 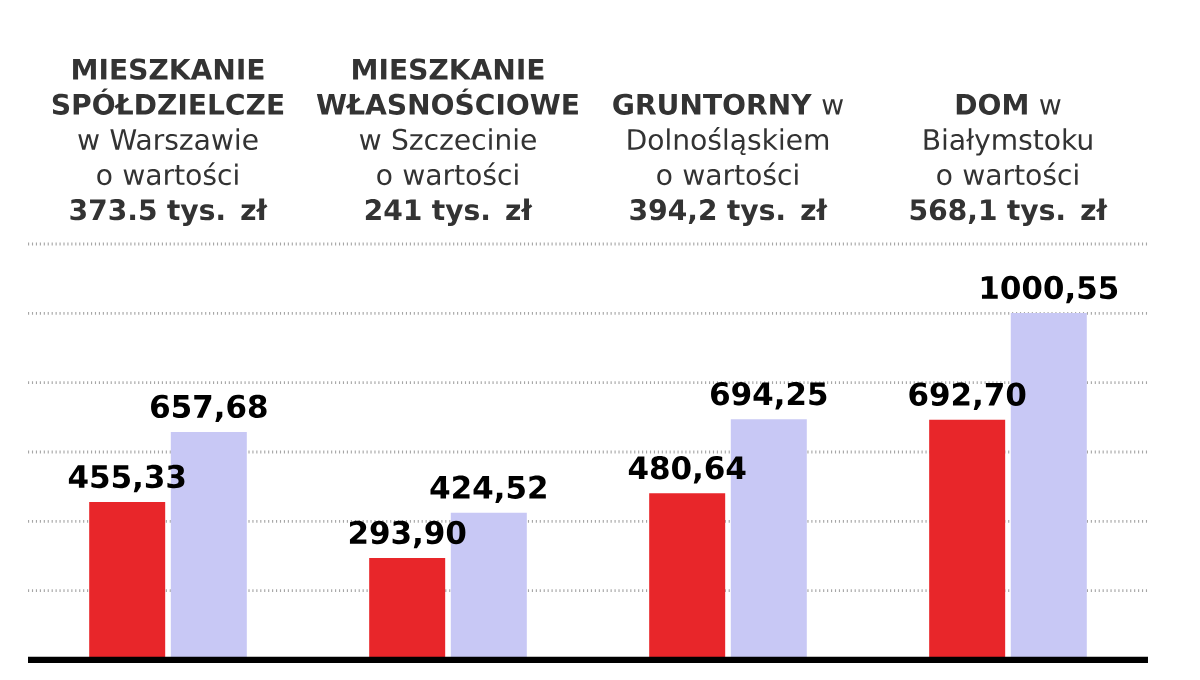 I want to click on x-tick-label: DOM w Białymstoku o wartości 568,1 tys. zł, so click(x=1009, y=160).